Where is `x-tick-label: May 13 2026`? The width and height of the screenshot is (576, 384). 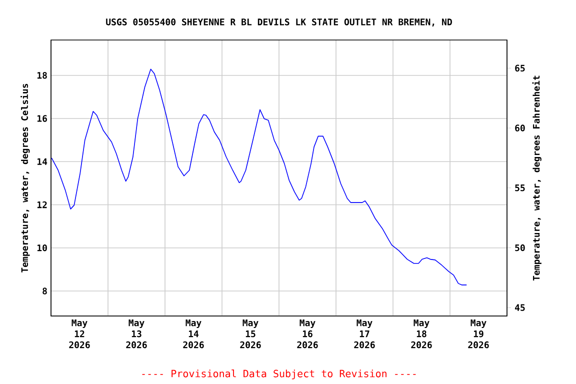 x-tick-label: May 13 2026 is located at coordinates (136, 334).